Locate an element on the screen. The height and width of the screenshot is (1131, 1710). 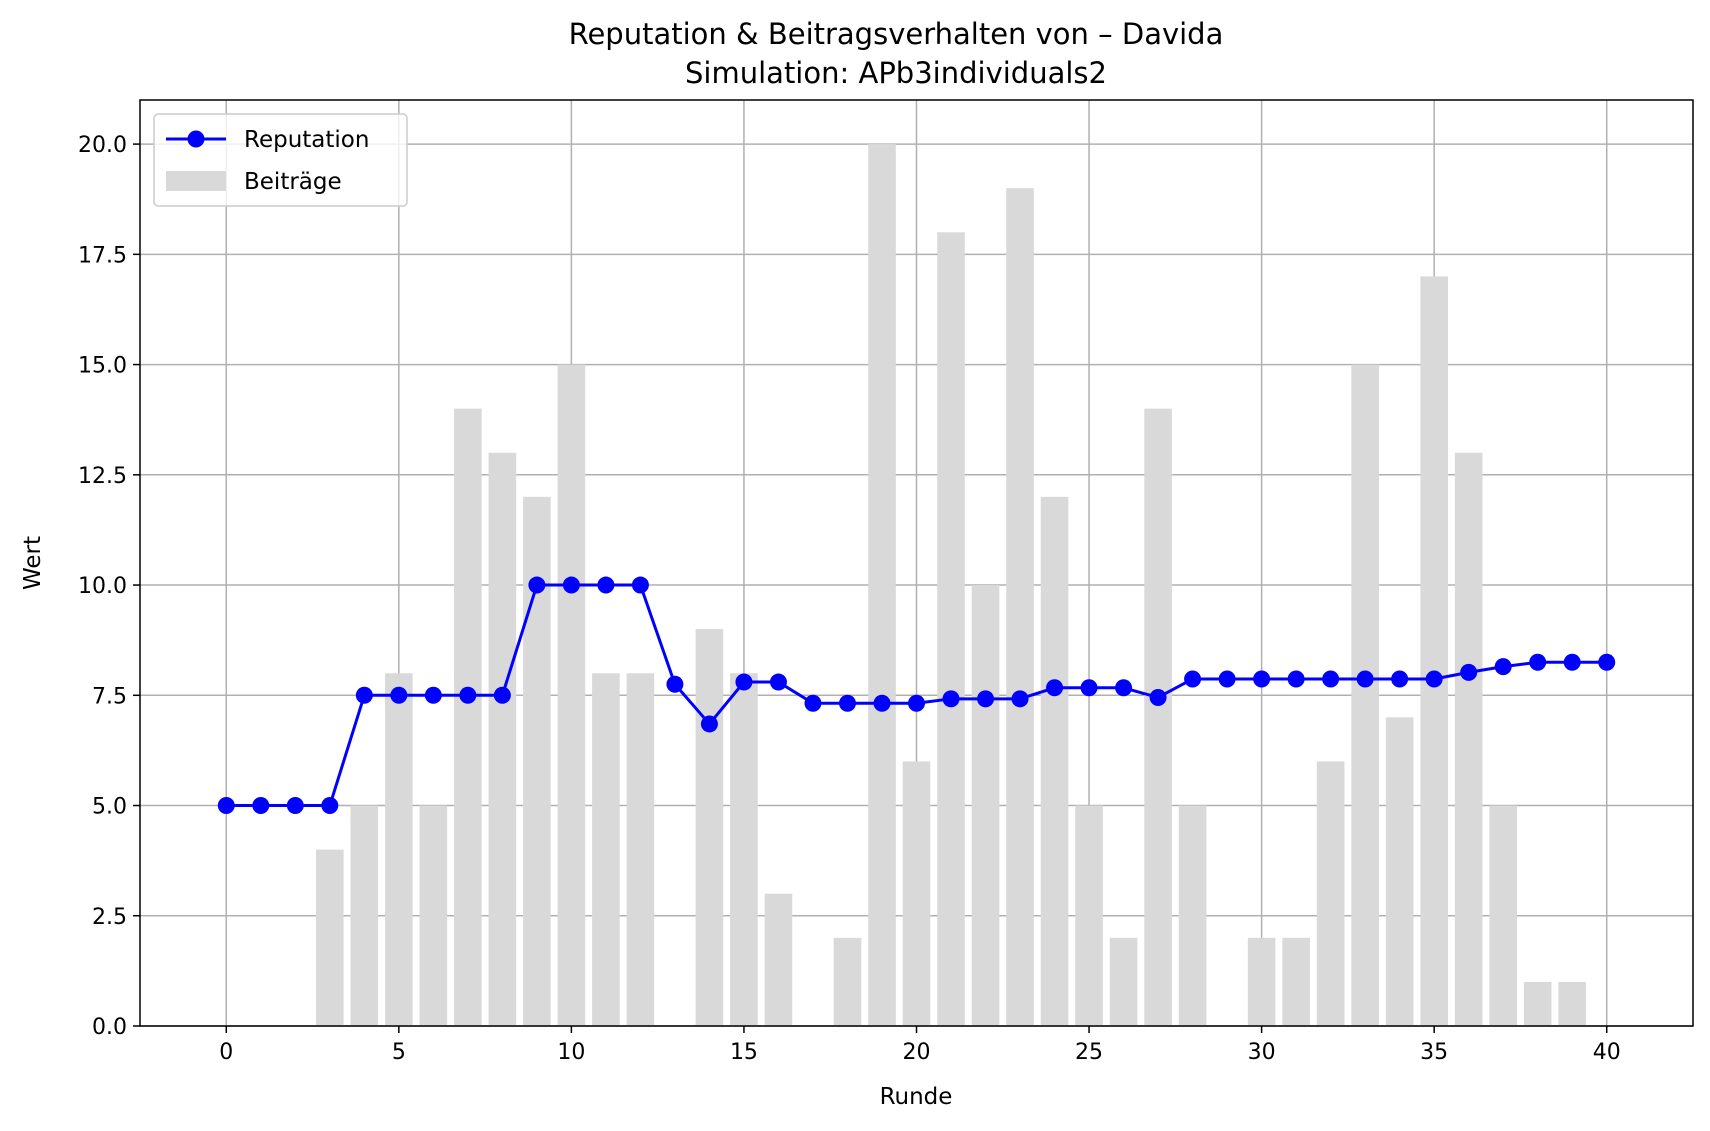
legend-reputation-label: Reputation is located at coordinates (306, 140).